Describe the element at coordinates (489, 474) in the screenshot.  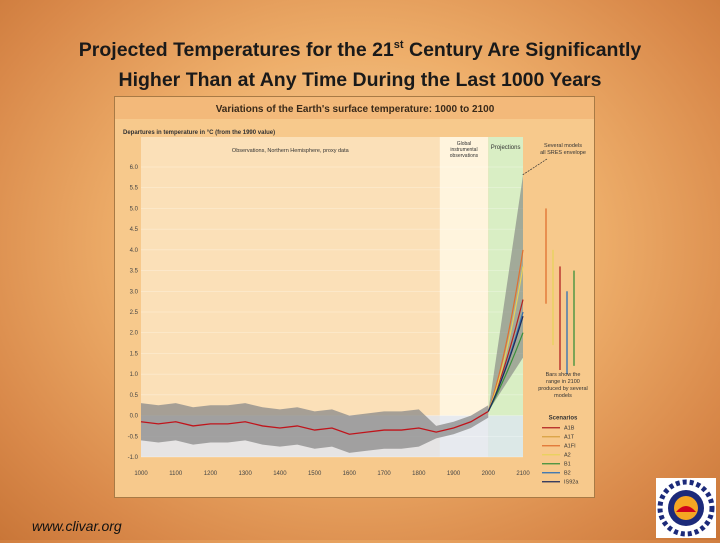
I see `x-tick-label-10: 2000` at that location.